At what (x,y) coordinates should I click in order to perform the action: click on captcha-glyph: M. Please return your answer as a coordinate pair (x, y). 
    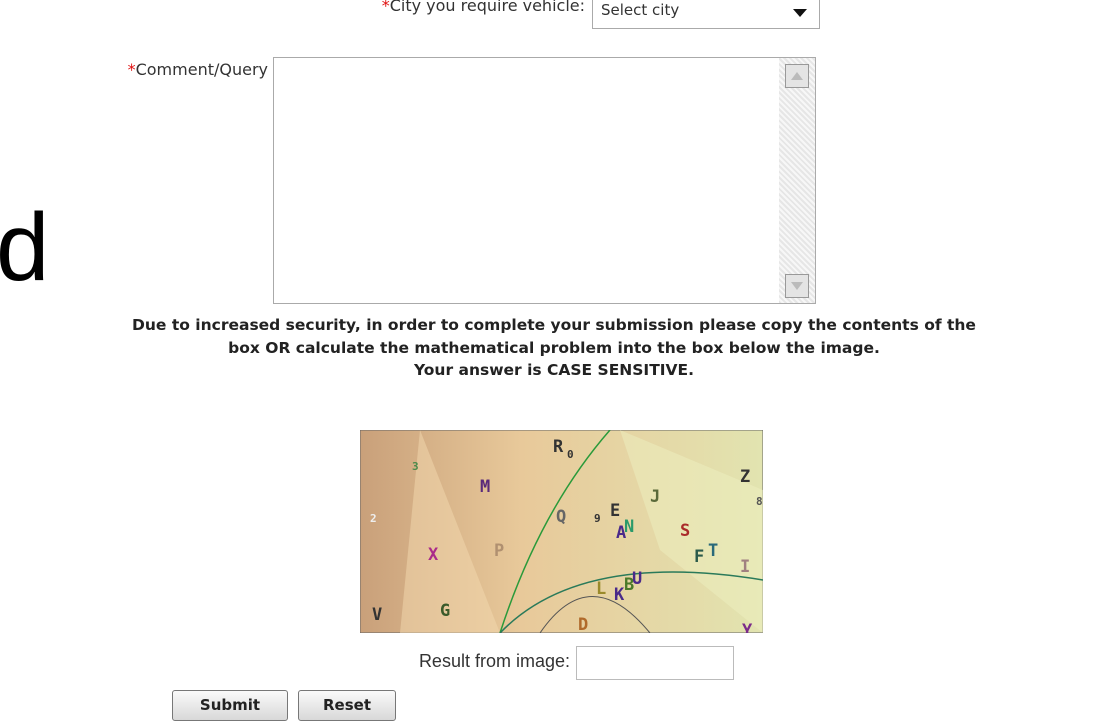
    Looking at the image, I should click on (485, 487).